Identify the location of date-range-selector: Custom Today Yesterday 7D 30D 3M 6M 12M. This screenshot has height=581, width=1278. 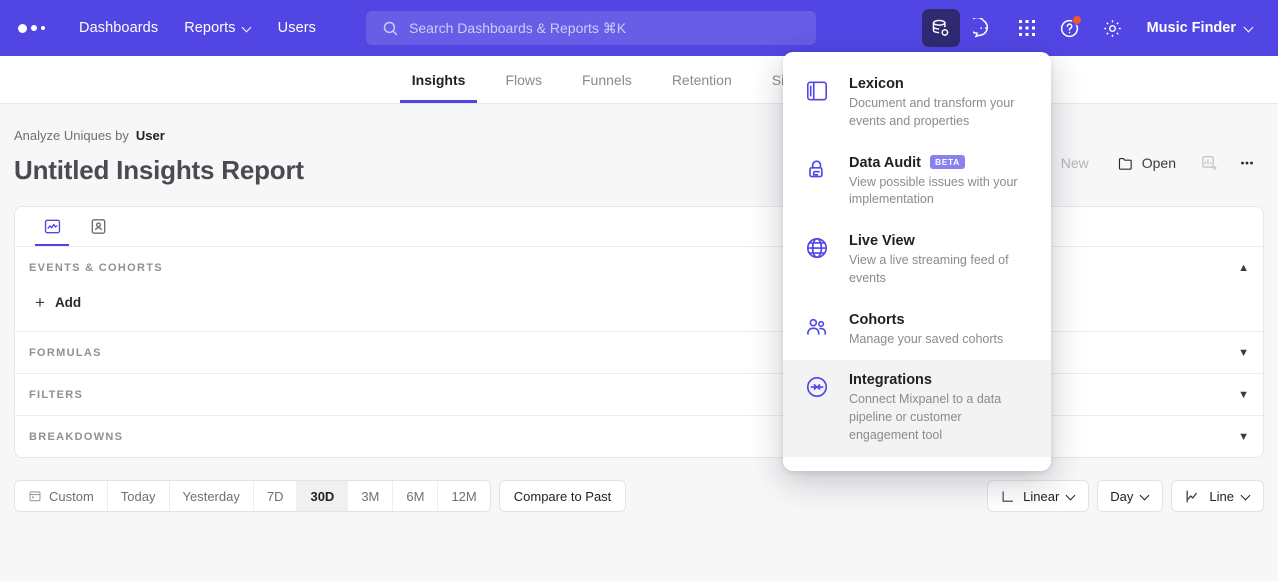
(252, 496).